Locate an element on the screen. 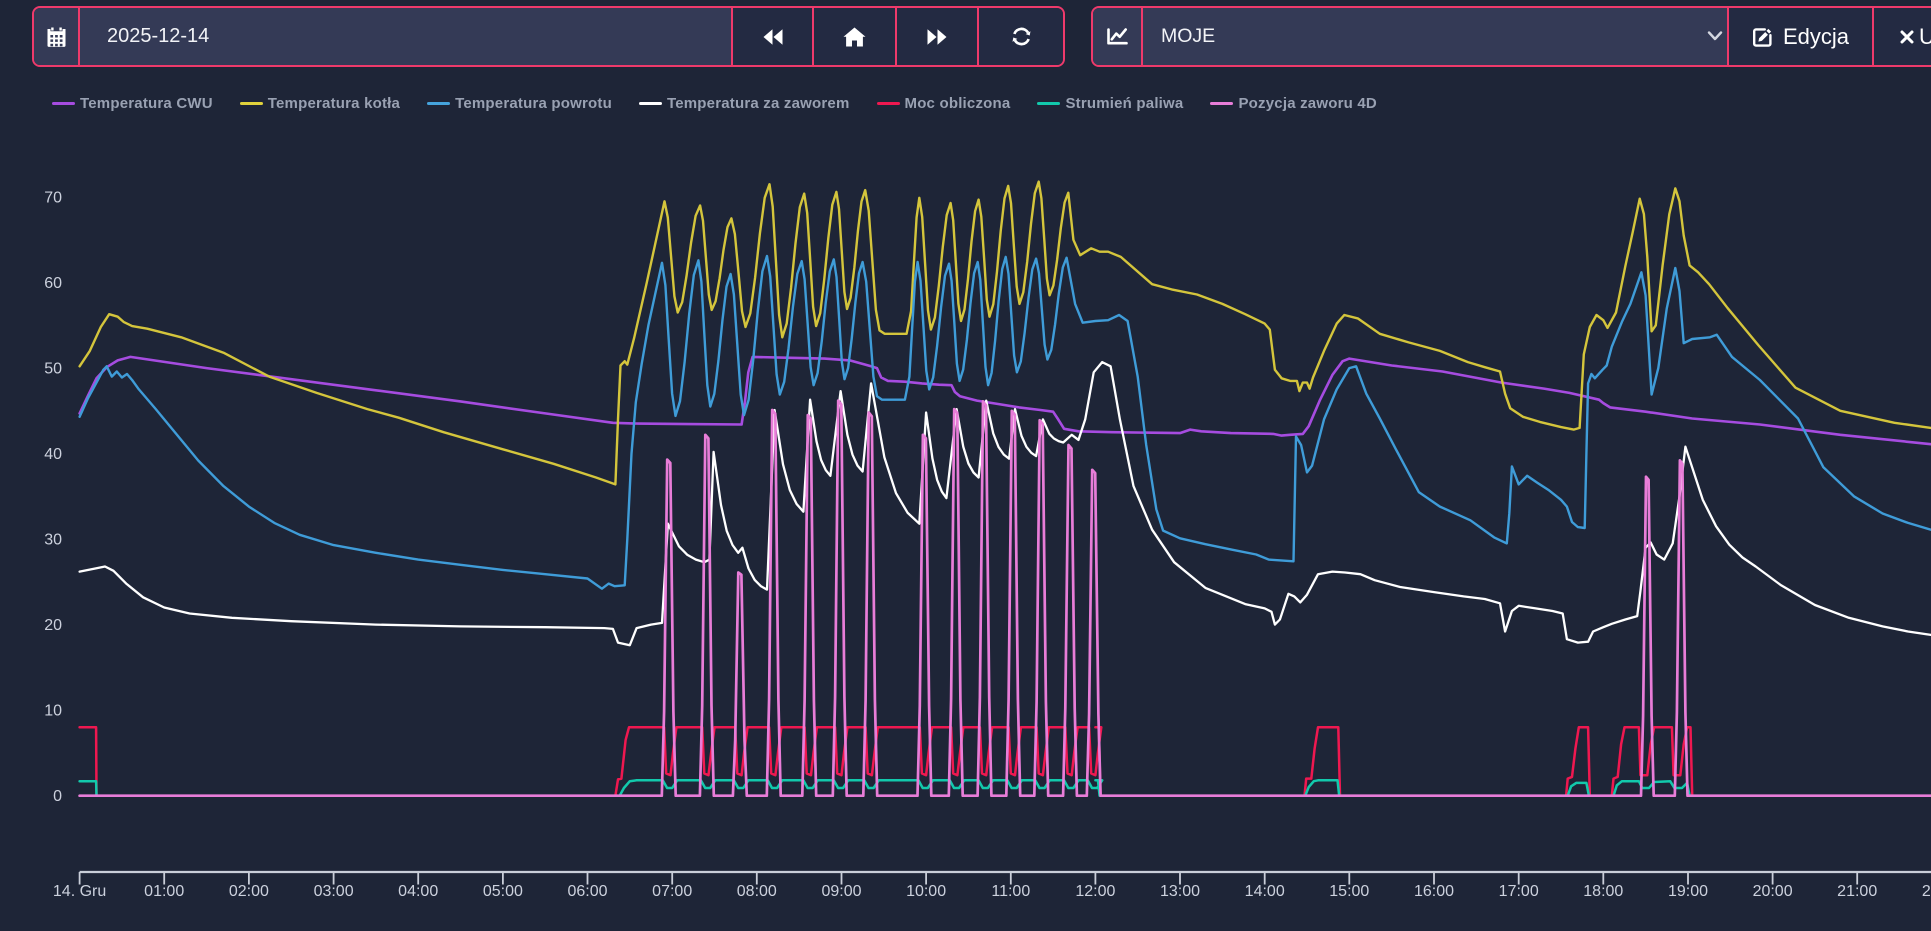 The width and height of the screenshot is (1931, 931). svg-text: 17:00 is located at coordinates (1519, 891).